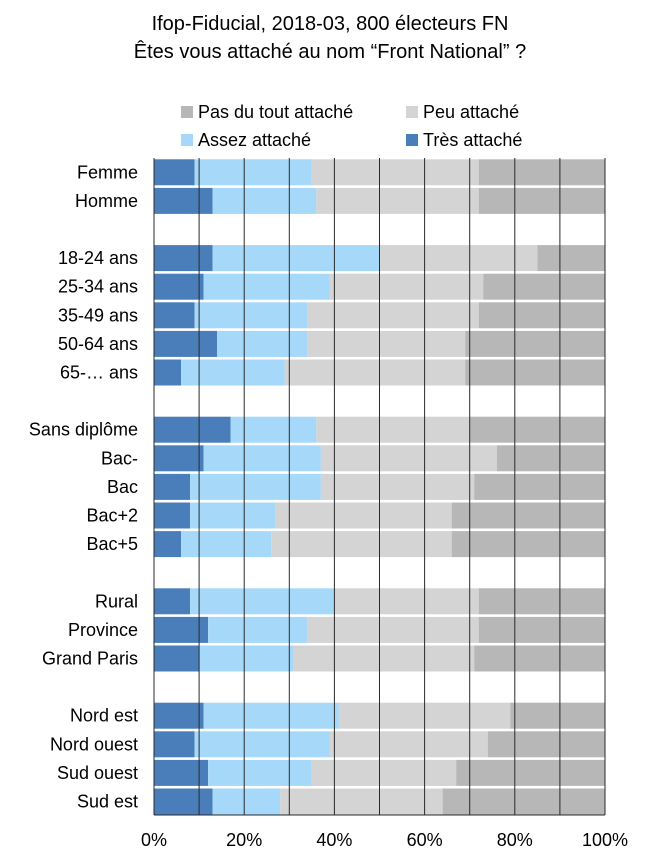 This screenshot has height=854, width=661. I want to click on legend-label-assez-attache: Assez attaché, so click(254, 140).